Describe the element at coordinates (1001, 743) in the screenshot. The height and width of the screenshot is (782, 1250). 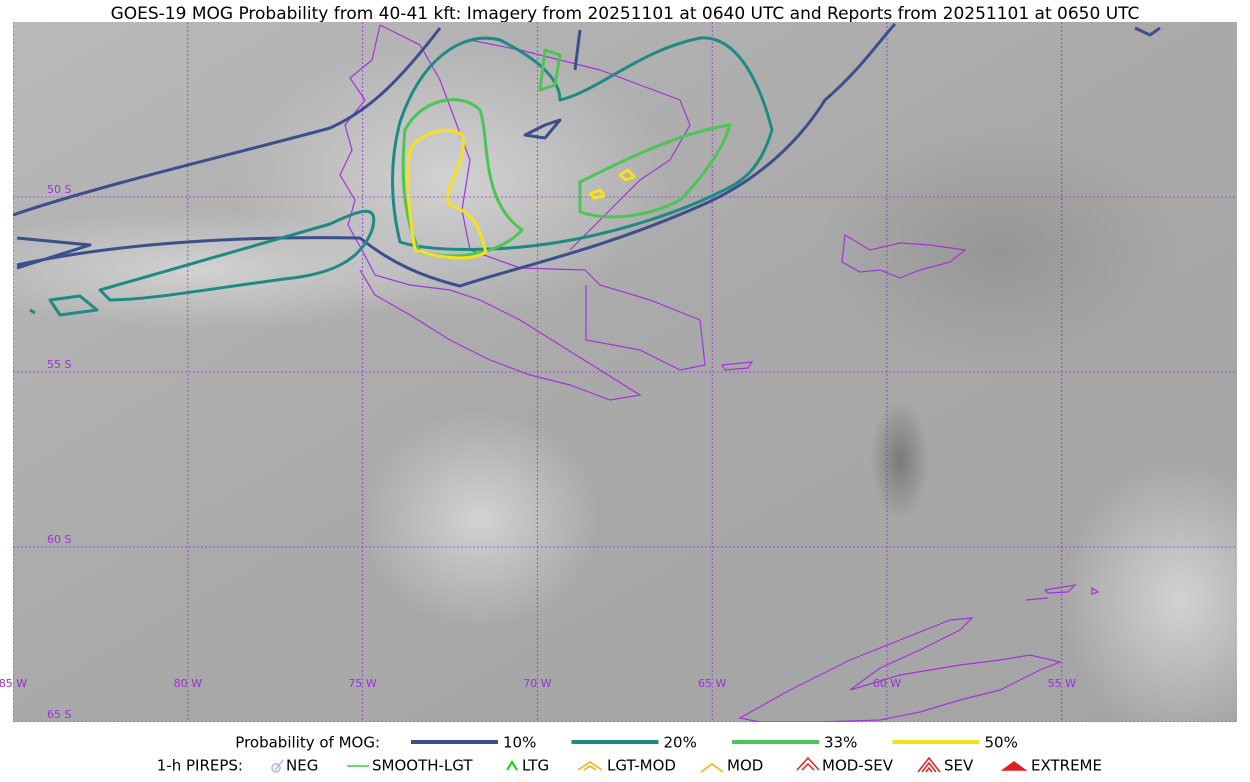
I see `legend-label: 50%` at that location.